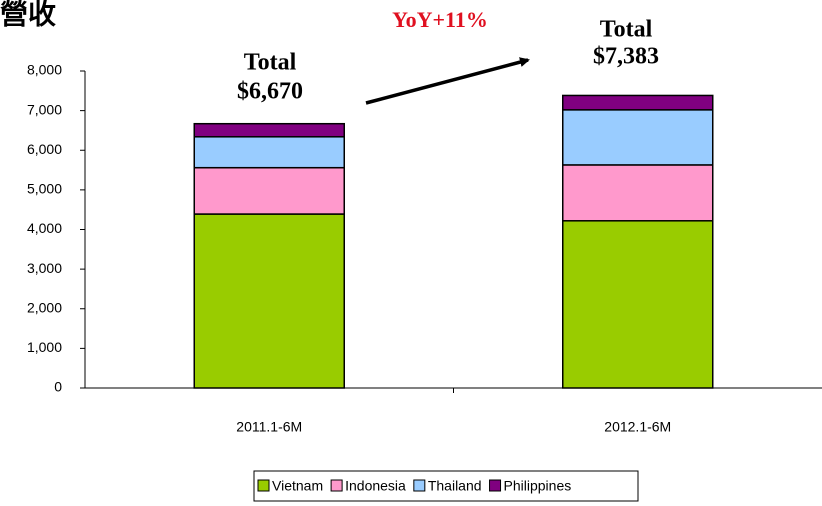  Describe the element at coordinates (269, 427) in the screenshot. I see `x-tick-label: 2011.1-6M` at that location.